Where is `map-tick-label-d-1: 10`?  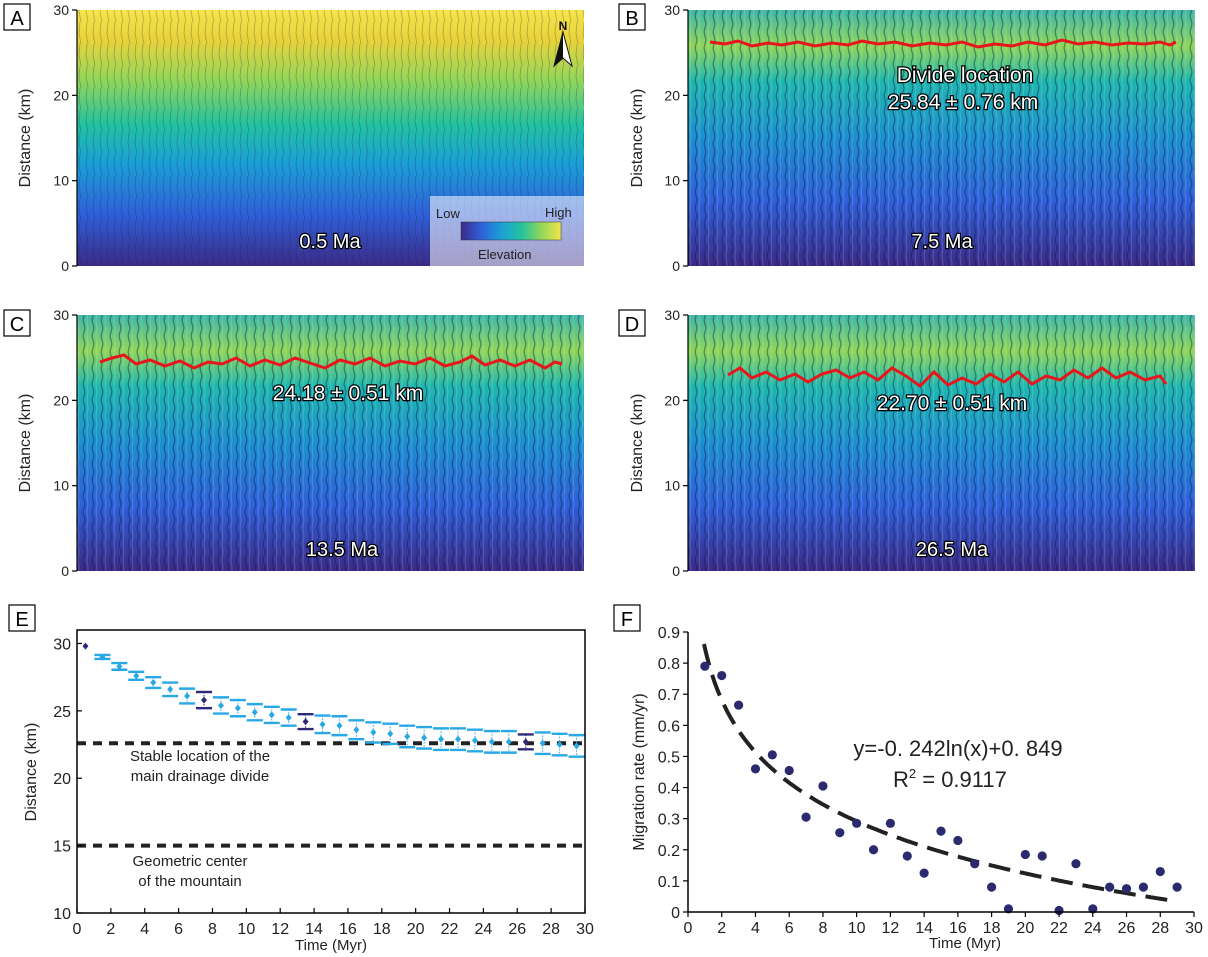
map-tick-label-d-1: 10 is located at coordinates (672, 486).